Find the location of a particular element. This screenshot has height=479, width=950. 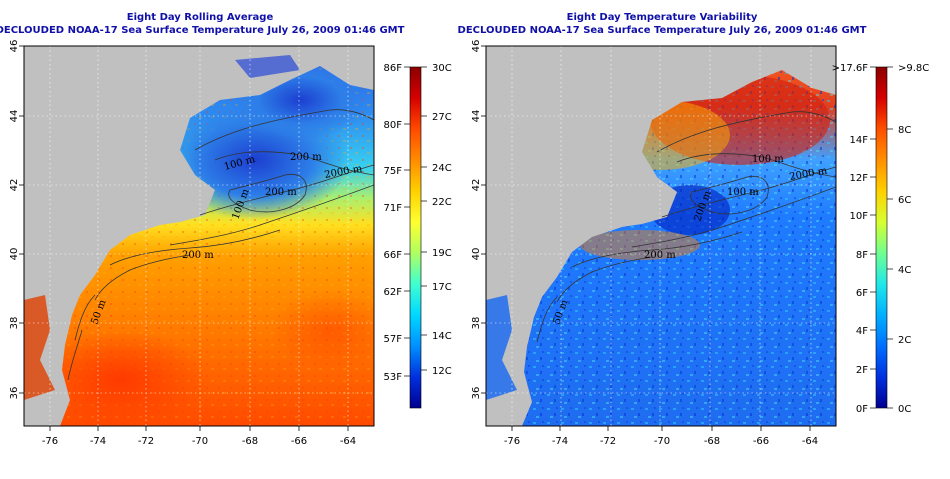

left-y-tick-label: 36 is located at coordinates (14, 393).